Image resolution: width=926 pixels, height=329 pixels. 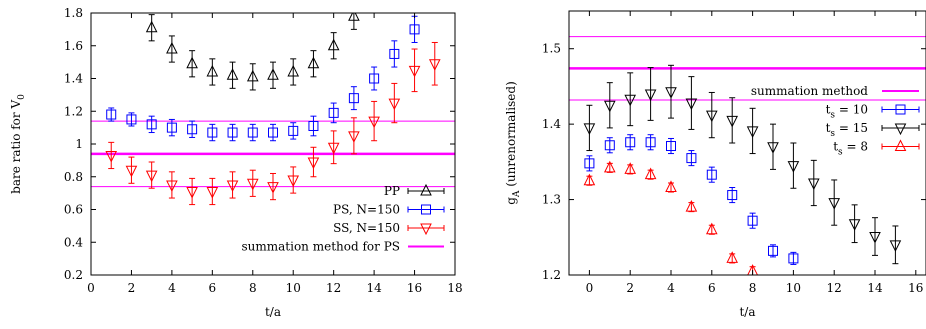 I want to click on left-ytick-label: 1.2, so click(x=73, y=111).